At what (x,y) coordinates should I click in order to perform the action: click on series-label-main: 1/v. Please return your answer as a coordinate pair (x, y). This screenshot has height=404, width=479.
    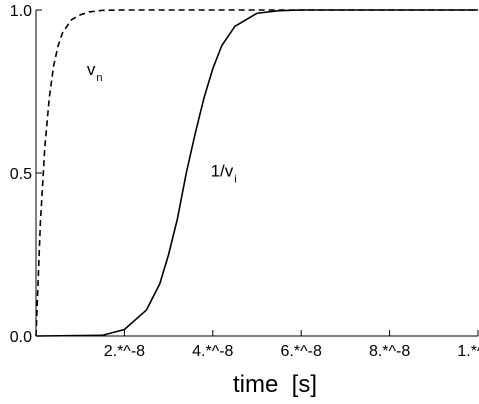
    Looking at the image, I should click on (222, 170).